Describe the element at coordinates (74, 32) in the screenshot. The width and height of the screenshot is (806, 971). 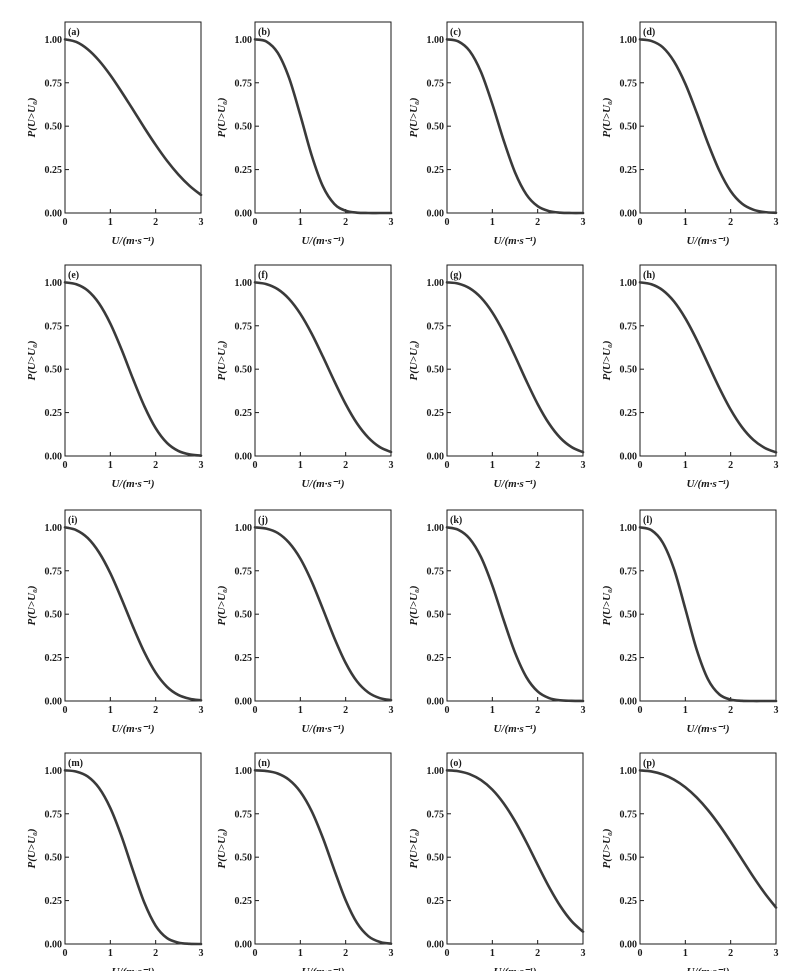
I see `panel-label: (a)` at that location.